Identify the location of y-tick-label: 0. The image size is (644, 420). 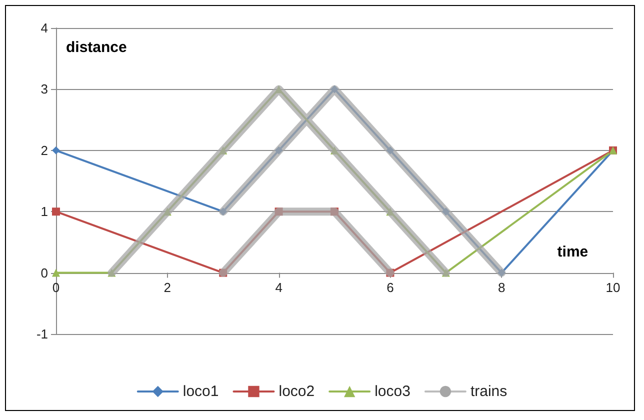
(44, 272).